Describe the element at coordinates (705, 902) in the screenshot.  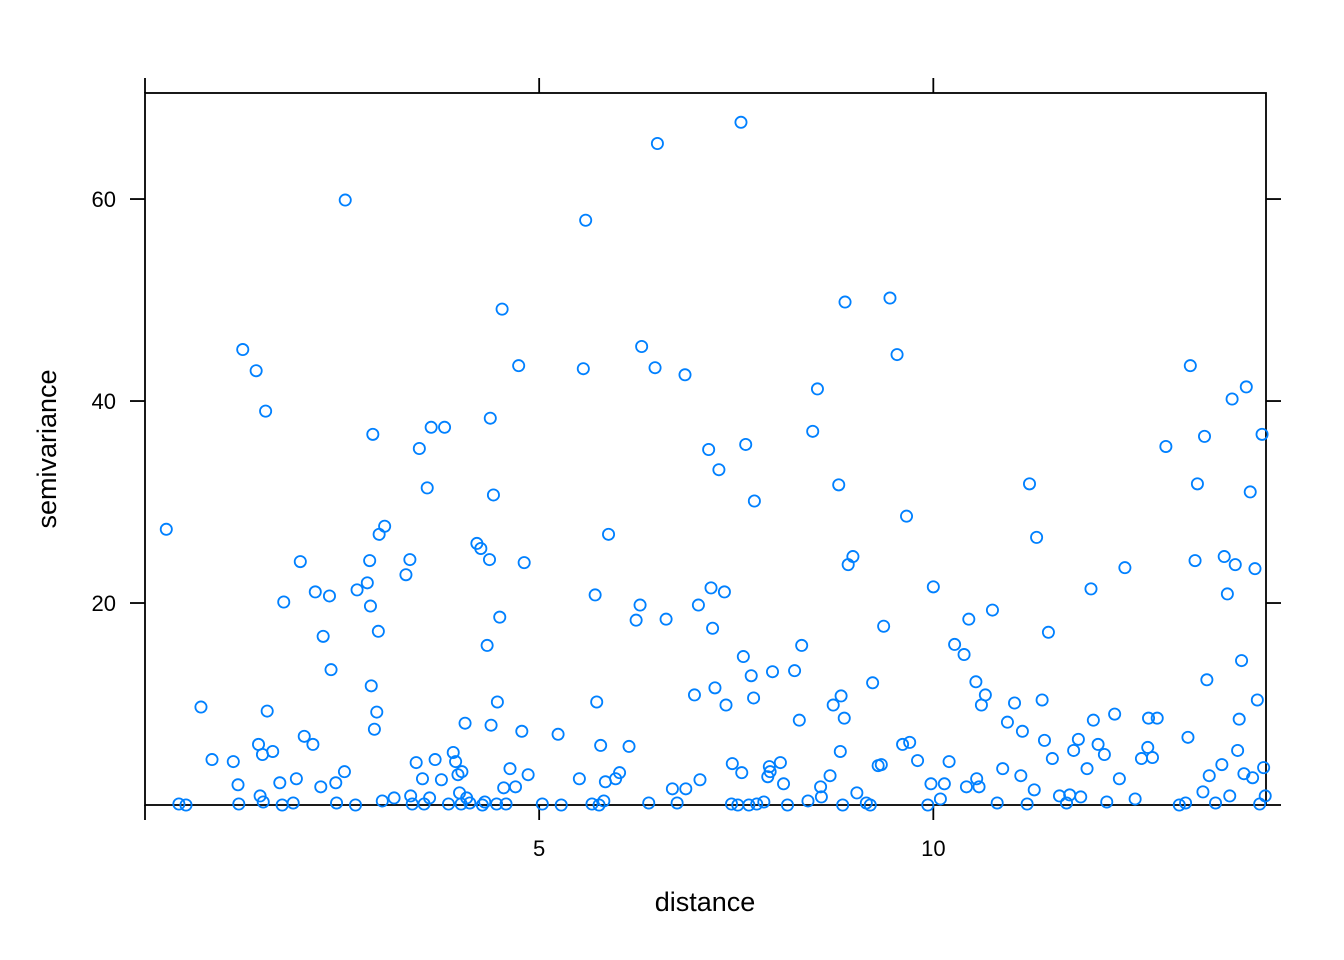
I see `x-axis-title: distance` at that location.